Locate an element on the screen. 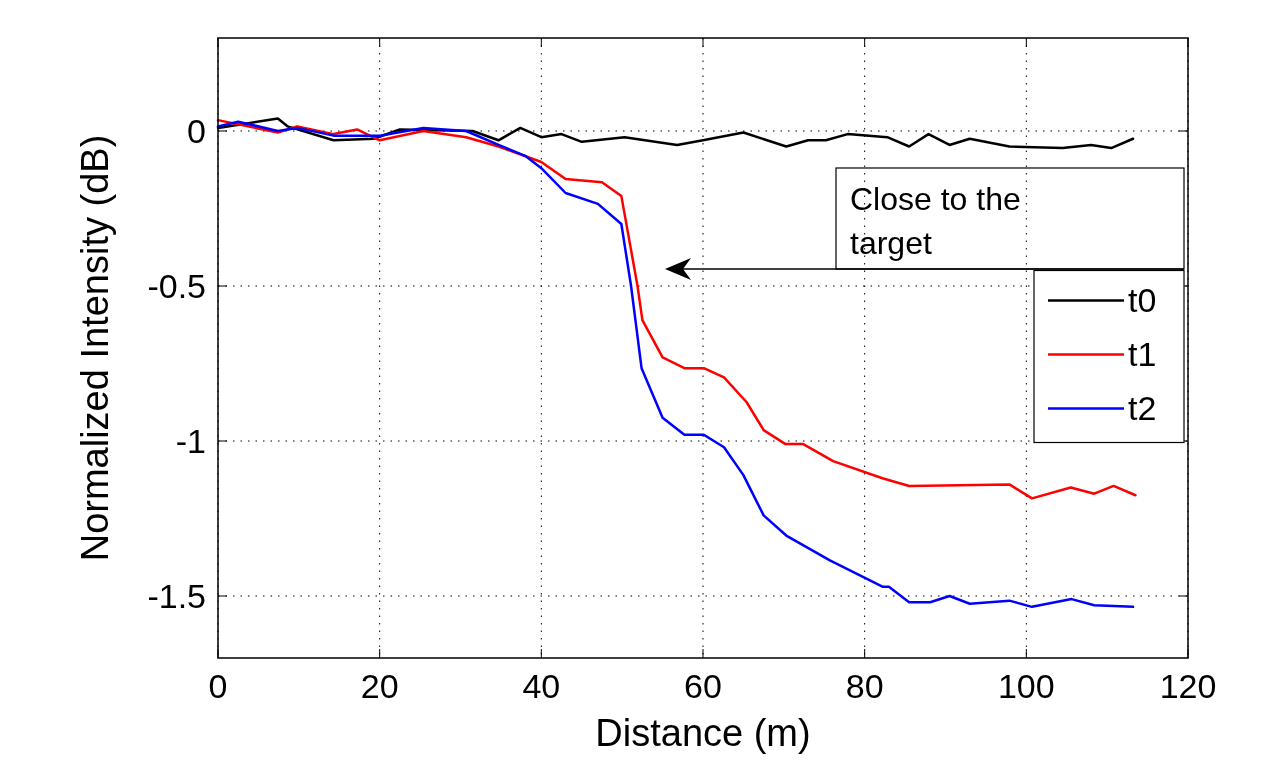 The width and height of the screenshot is (1261, 773). x-axis-title: Distance (m) is located at coordinates (703, 733).